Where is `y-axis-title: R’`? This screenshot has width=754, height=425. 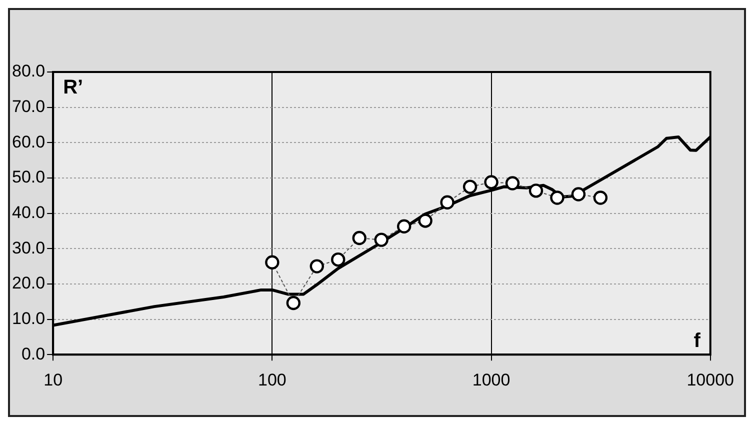
y-axis-title: R’ is located at coordinates (73, 87).